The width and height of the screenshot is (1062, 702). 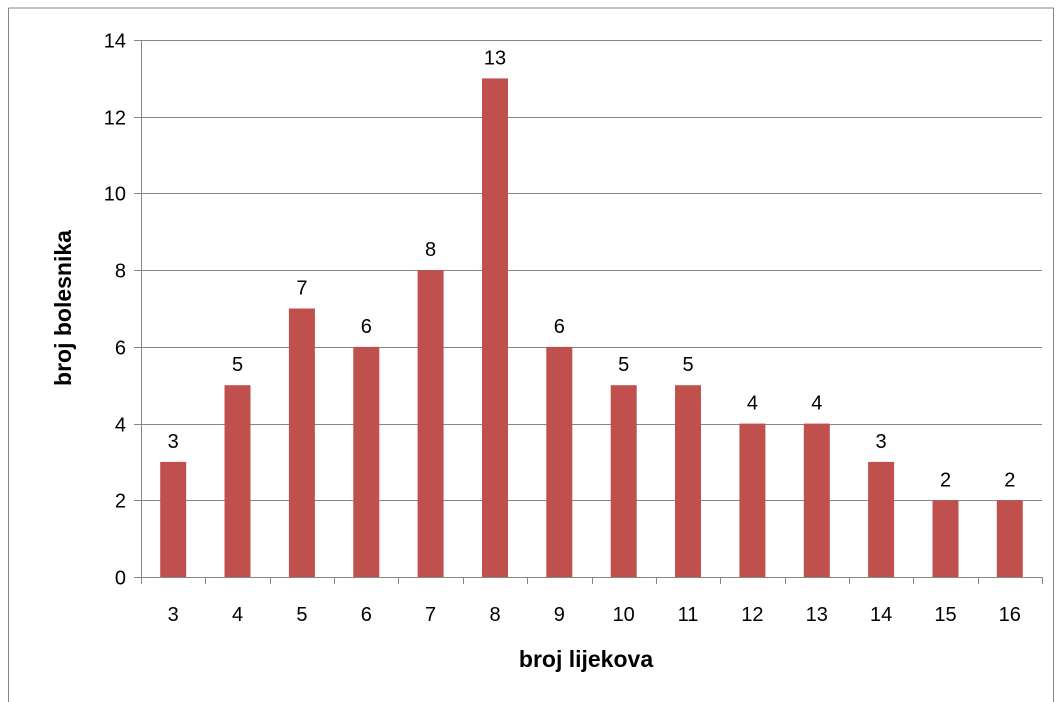 What do you see at coordinates (120, 426) in the screenshot?
I see `y-tick-label: 4` at bounding box center [120, 426].